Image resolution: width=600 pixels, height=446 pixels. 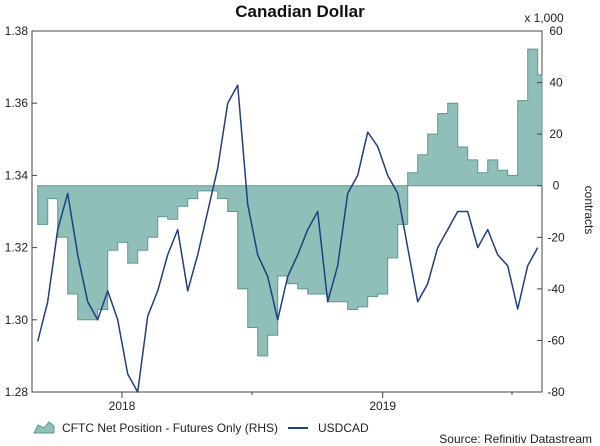 I want to click on source-note: Source: Refinitiv Datastream, so click(x=515, y=439).